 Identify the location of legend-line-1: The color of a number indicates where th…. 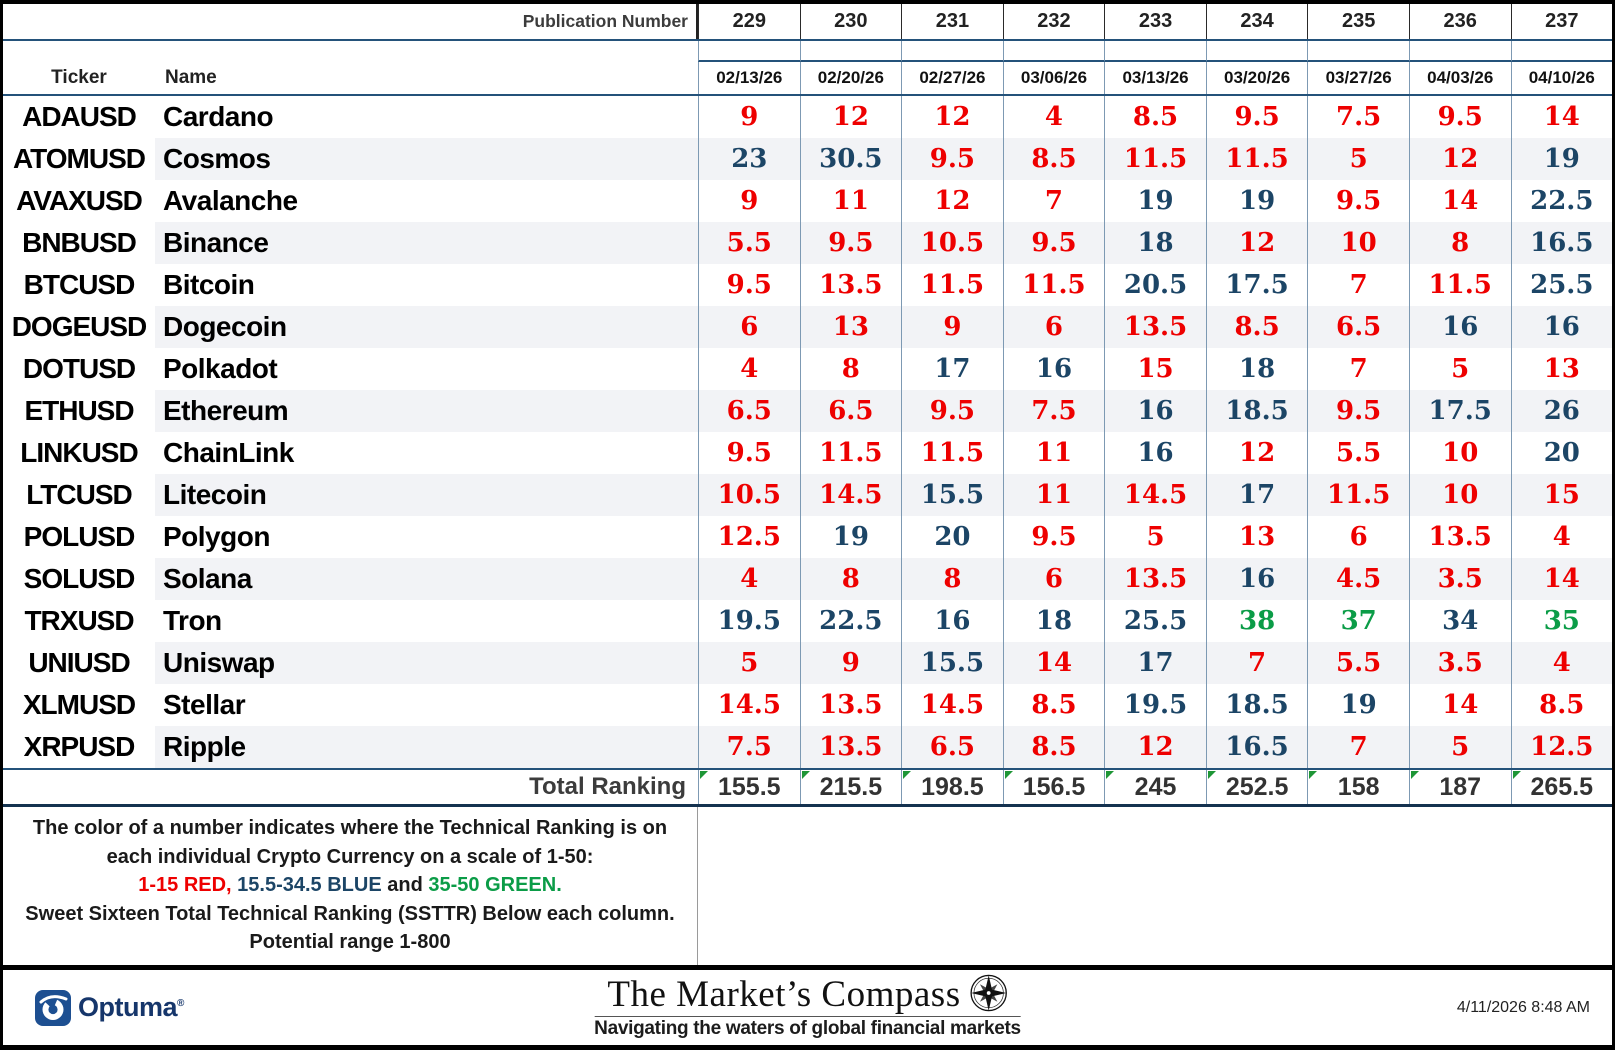
(350, 828).